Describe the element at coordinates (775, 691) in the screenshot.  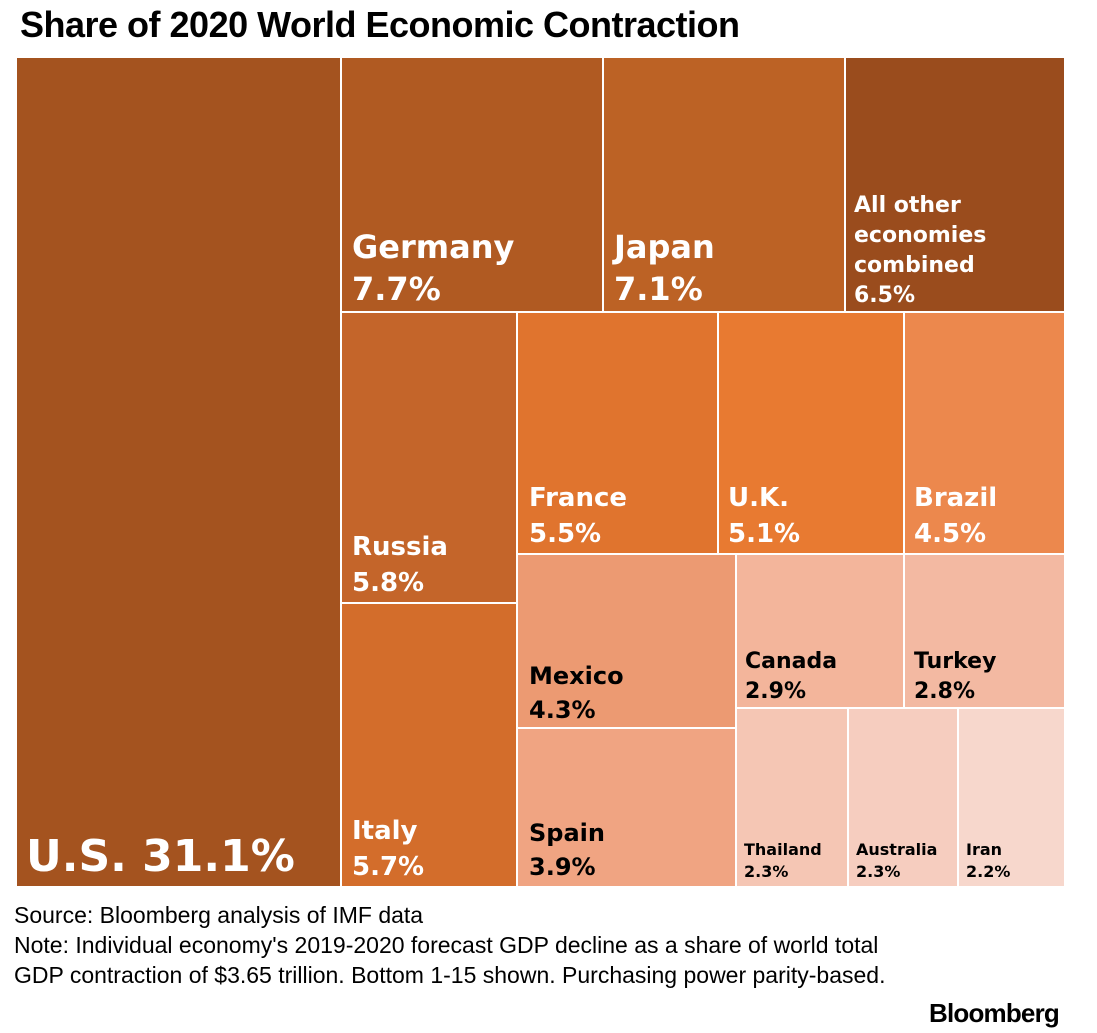
I see `value-label-canada: 2.9%` at that location.